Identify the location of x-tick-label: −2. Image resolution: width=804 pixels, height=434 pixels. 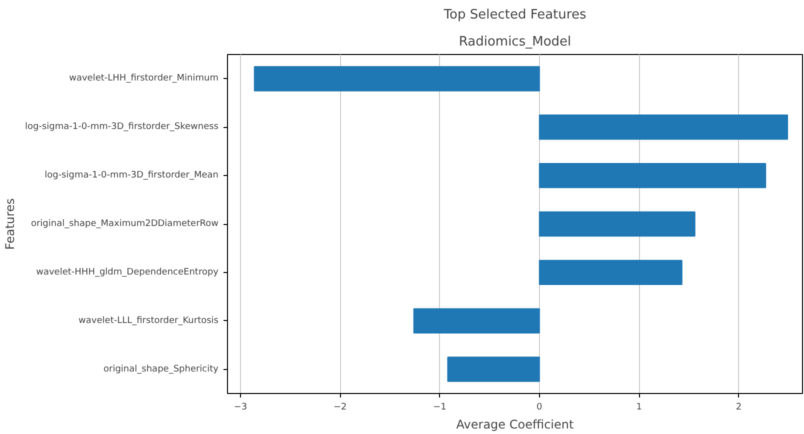
(340, 407).